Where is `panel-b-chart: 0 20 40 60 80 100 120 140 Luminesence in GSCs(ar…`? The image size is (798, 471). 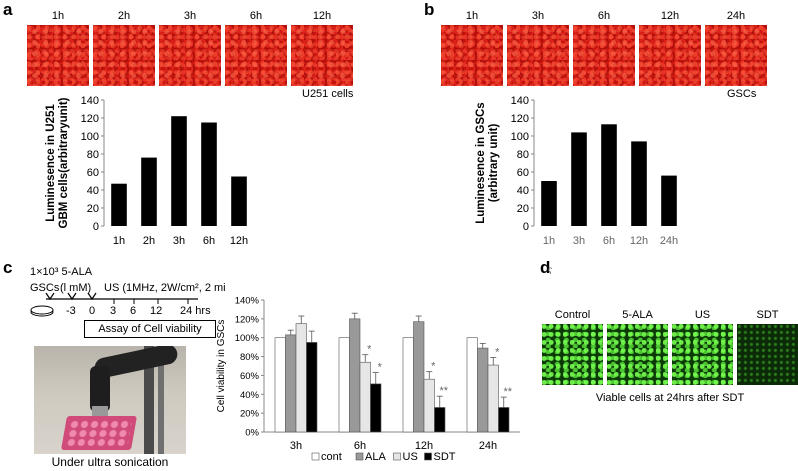 panel-b-chart: 0 20 40 60 80 100 120 140 Luminesence in GSCs(ar… is located at coordinates (576, 169).